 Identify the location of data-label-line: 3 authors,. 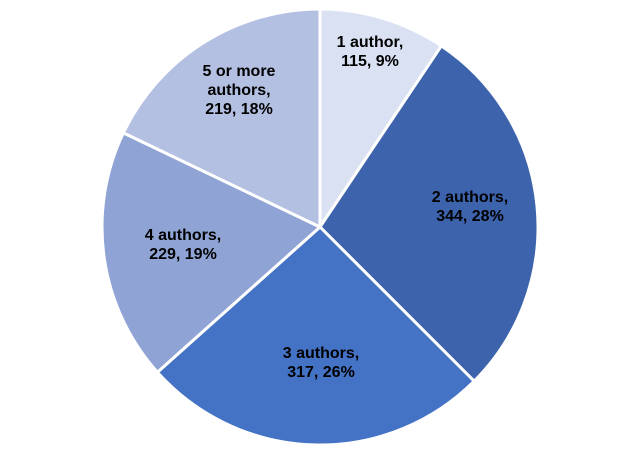
(321, 353).